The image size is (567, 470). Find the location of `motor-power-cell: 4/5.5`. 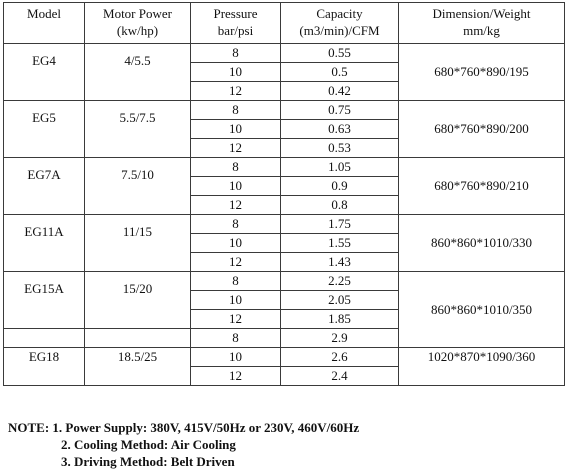

motor-power-cell: 4/5.5 is located at coordinates (137, 72).